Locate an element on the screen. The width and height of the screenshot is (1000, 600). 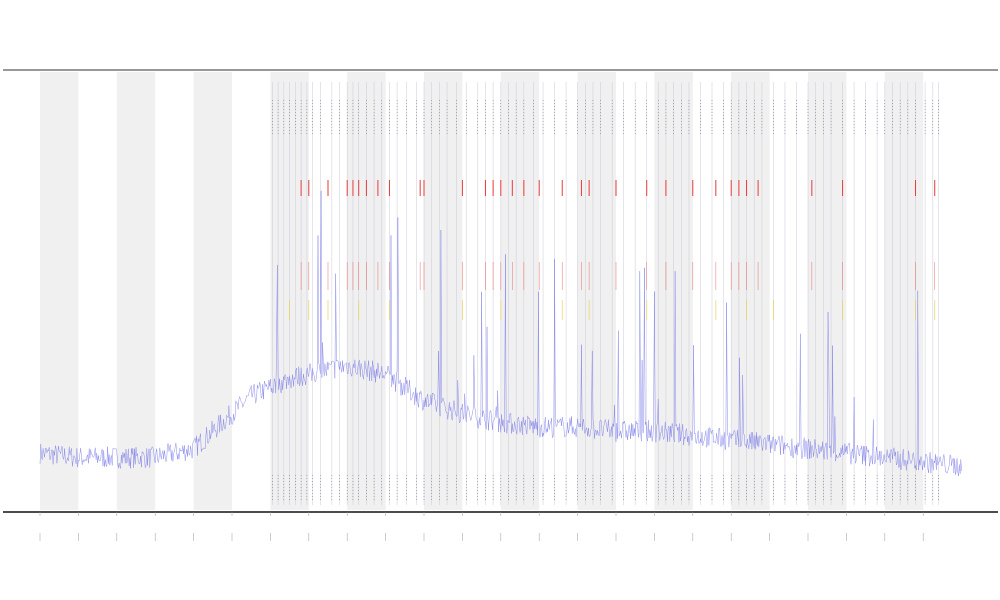
x-axis-ticks is located at coordinates (481, 526).